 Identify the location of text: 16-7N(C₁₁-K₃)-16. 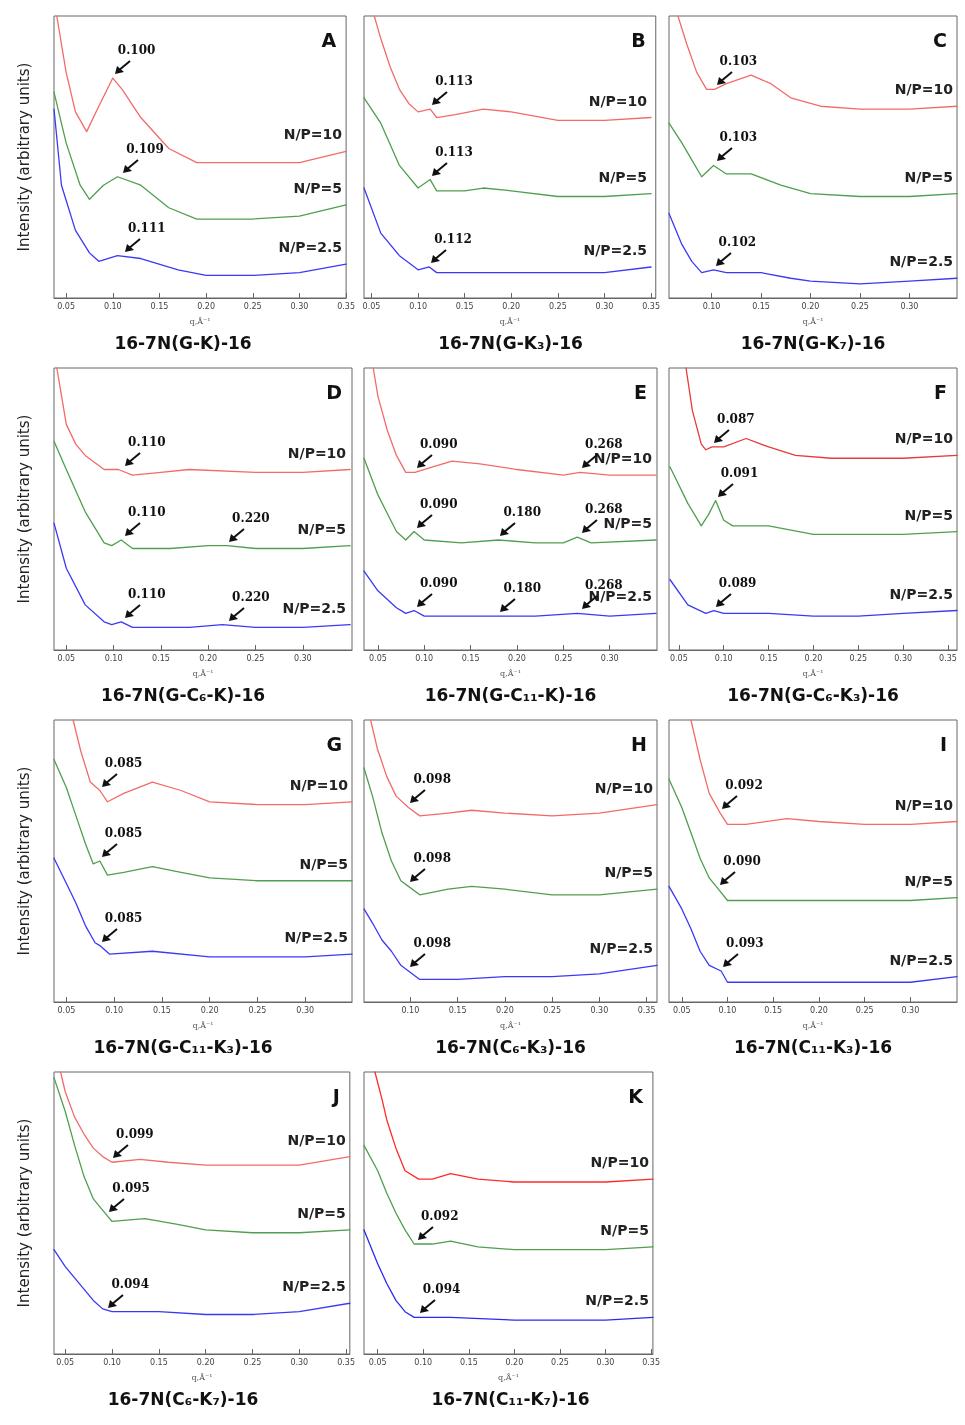
(813, 1046).